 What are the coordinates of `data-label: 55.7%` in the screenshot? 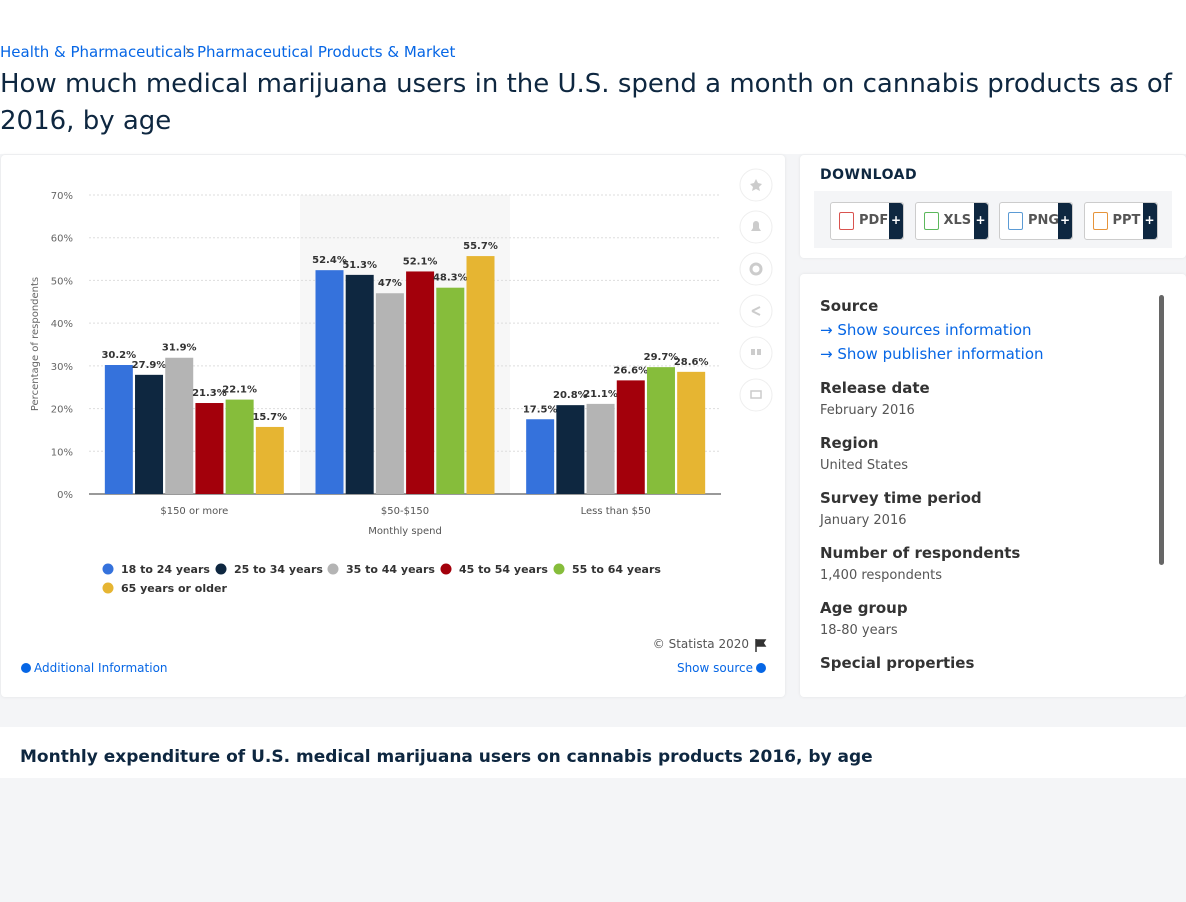 It's located at (480, 246).